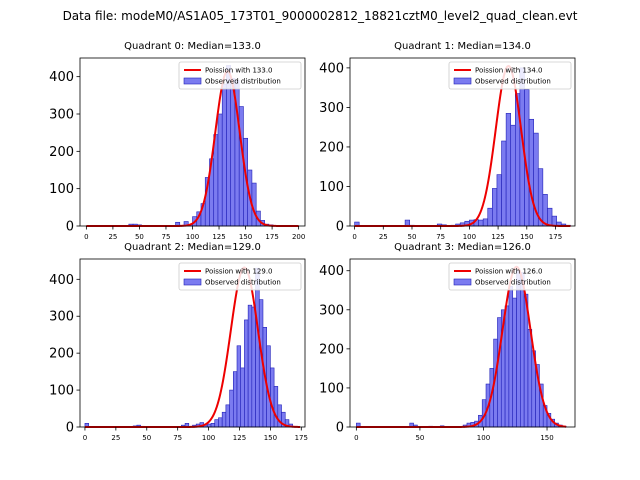  I want to click on legend-fit-label: Poission with 126.0, so click(509, 272).